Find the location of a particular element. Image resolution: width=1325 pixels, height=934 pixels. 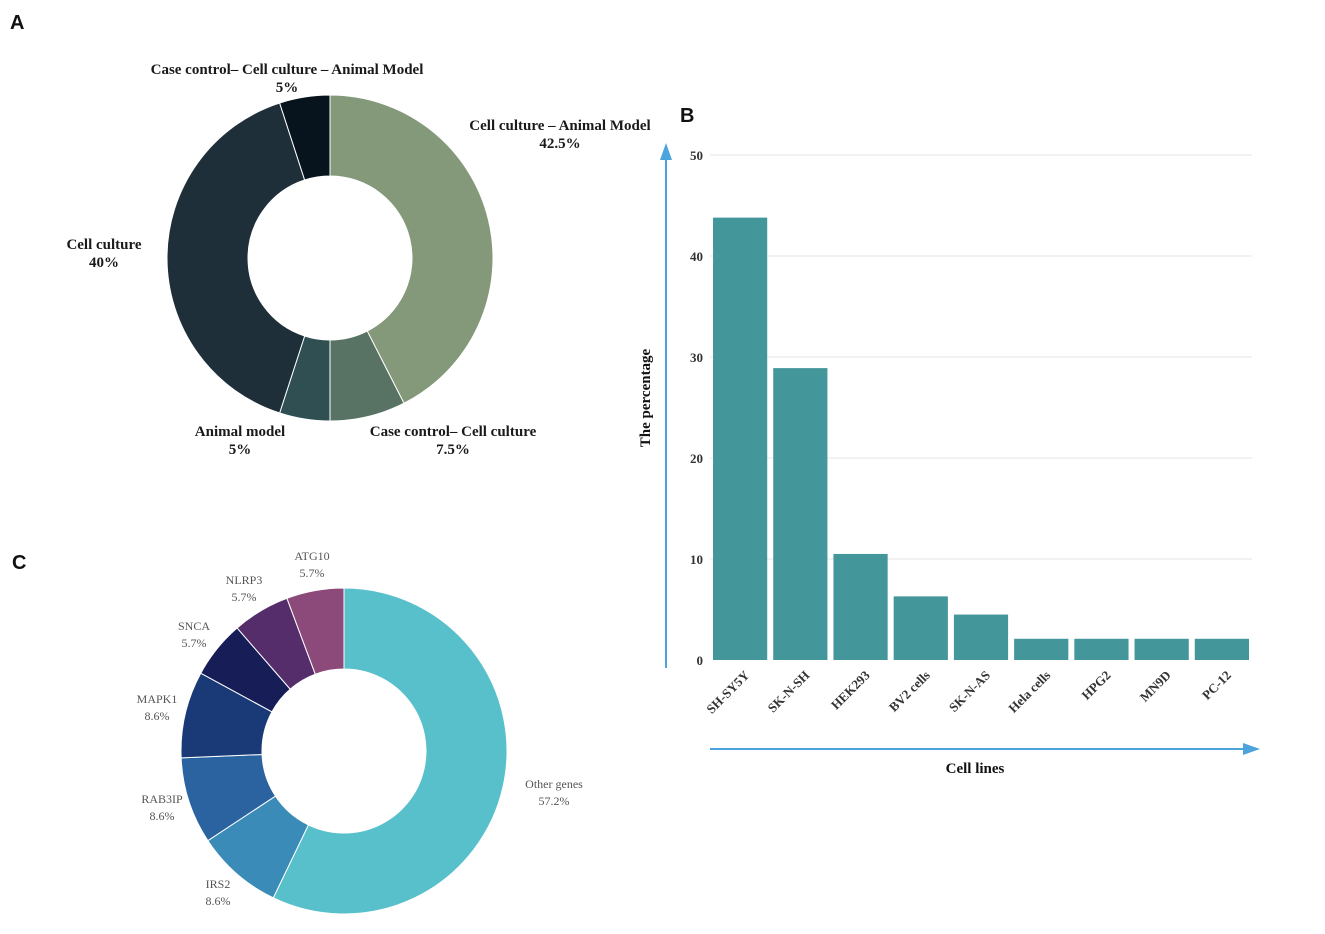

y-axis-arrowhead is located at coordinates (666, 151).